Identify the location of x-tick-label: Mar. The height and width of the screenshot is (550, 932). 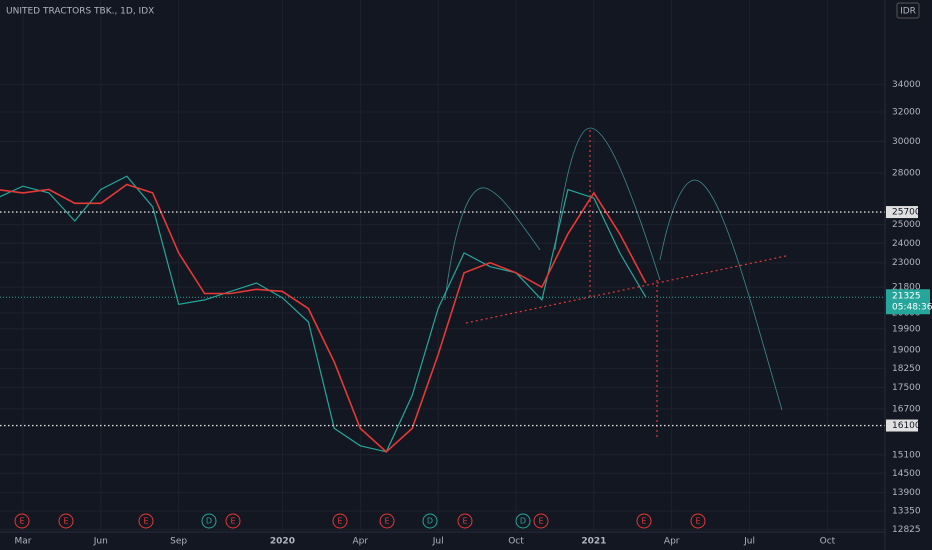
(22, 542).